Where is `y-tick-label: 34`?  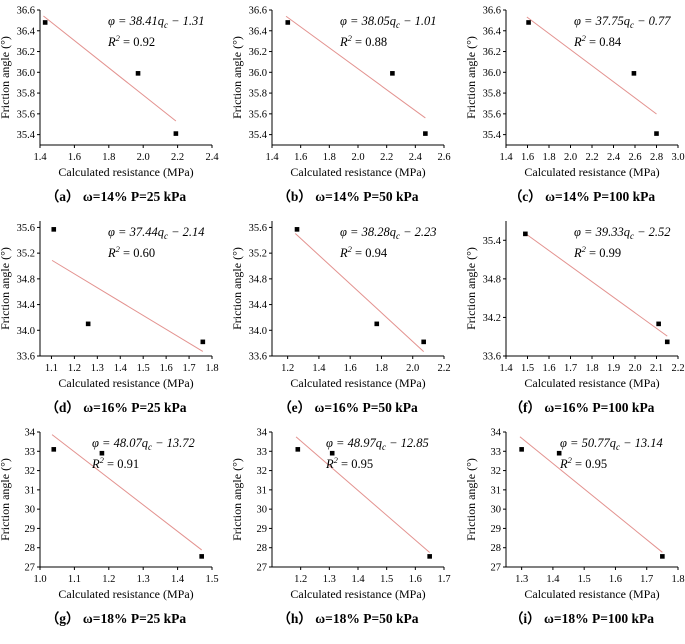
y-tick-label: 34 is located at coordinates (496, 433).